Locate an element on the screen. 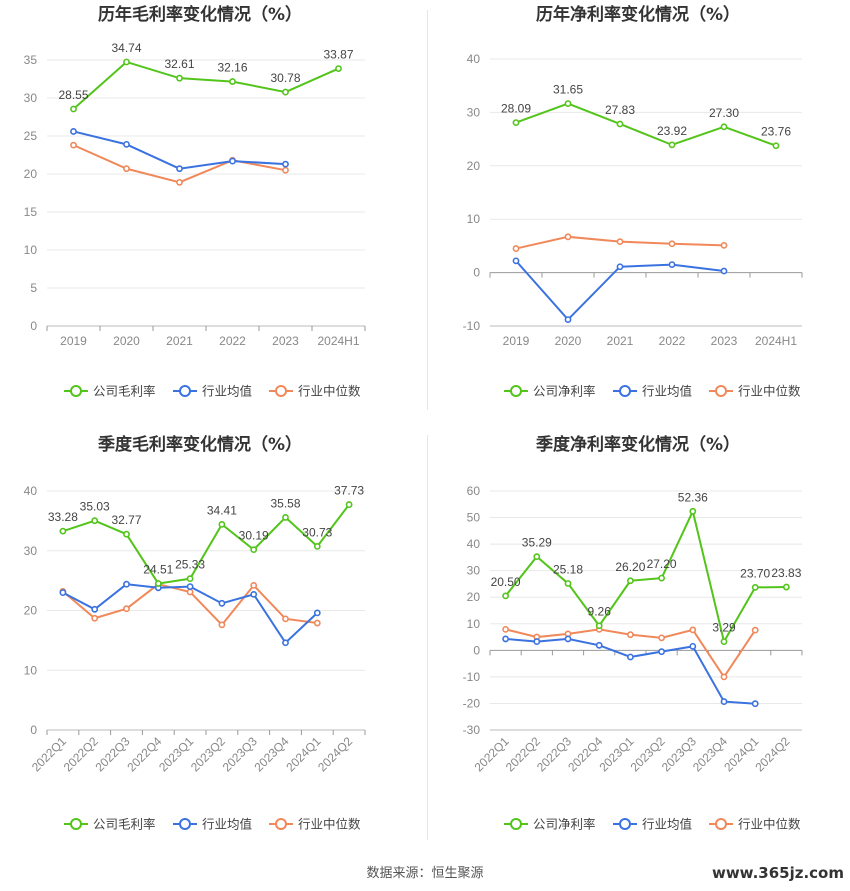  legend: 公司净利率 行业均值 行业中位数 is located at coordinates (652, 824).